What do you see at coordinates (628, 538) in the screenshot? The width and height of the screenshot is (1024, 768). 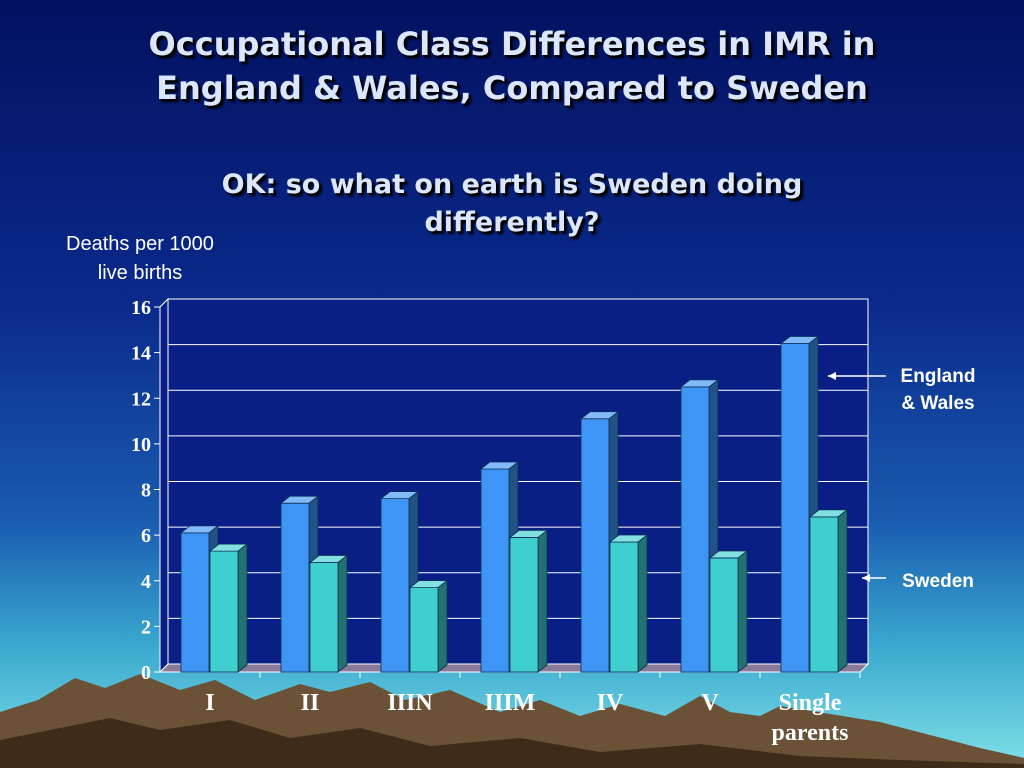 I see `bar-sweden-4-top` at bounding box center [628, 538].